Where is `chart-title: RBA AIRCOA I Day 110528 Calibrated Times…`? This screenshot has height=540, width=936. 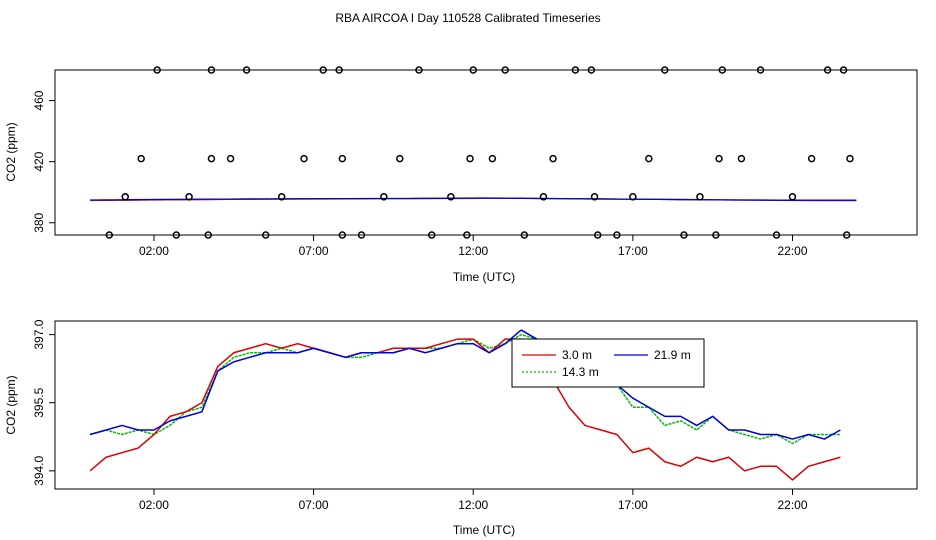 chart-title: RBA AIRCOA I Day 110528 Calibrated Times… is located at coordinates (467, 18).